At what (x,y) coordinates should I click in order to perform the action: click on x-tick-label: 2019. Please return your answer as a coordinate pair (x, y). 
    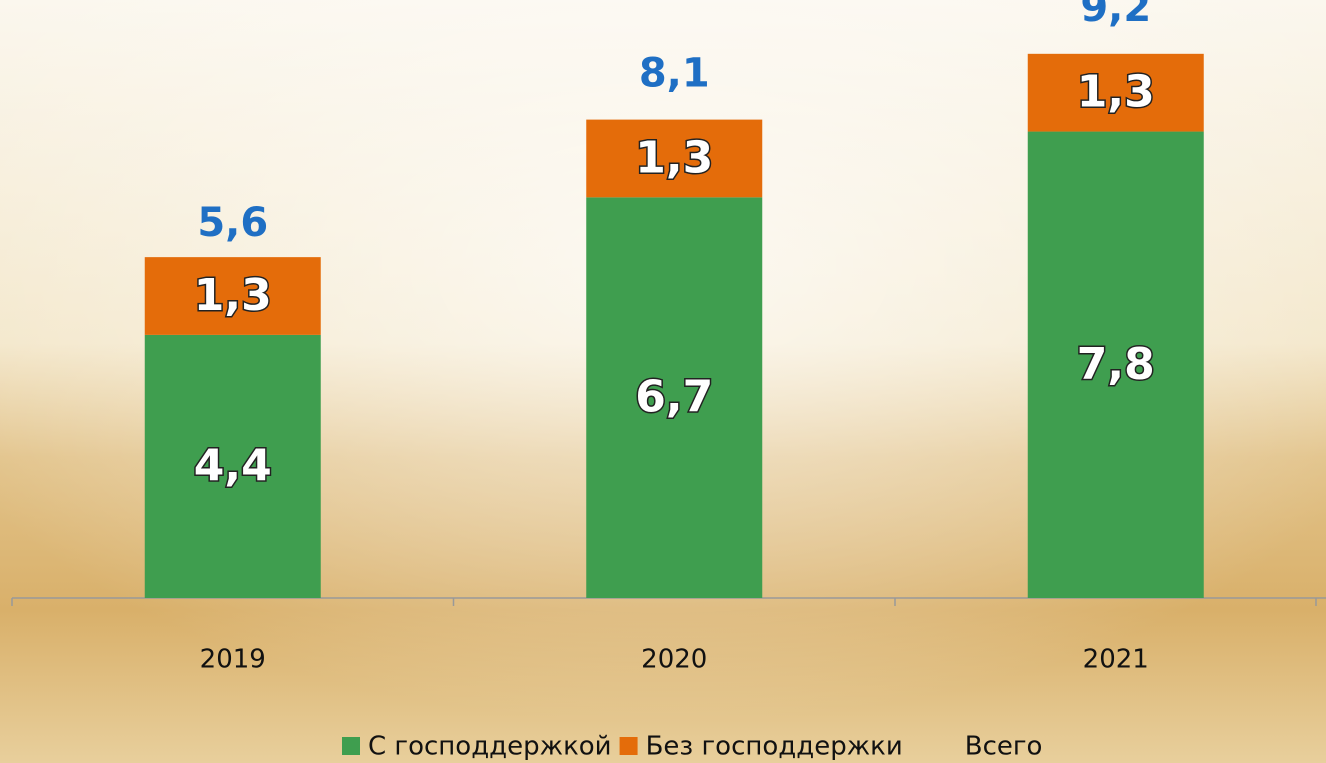
    Looking at the image, I should click on (233, 660).